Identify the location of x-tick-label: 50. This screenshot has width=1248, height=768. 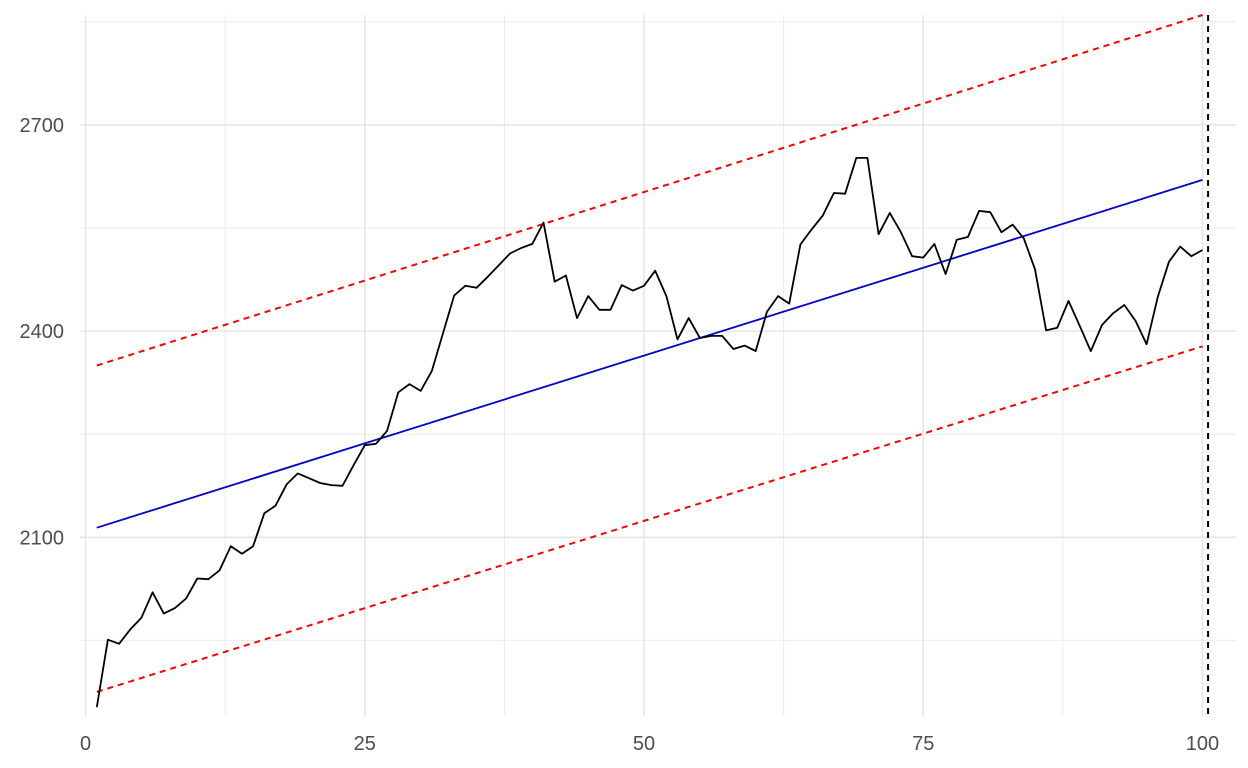
(644, 744).